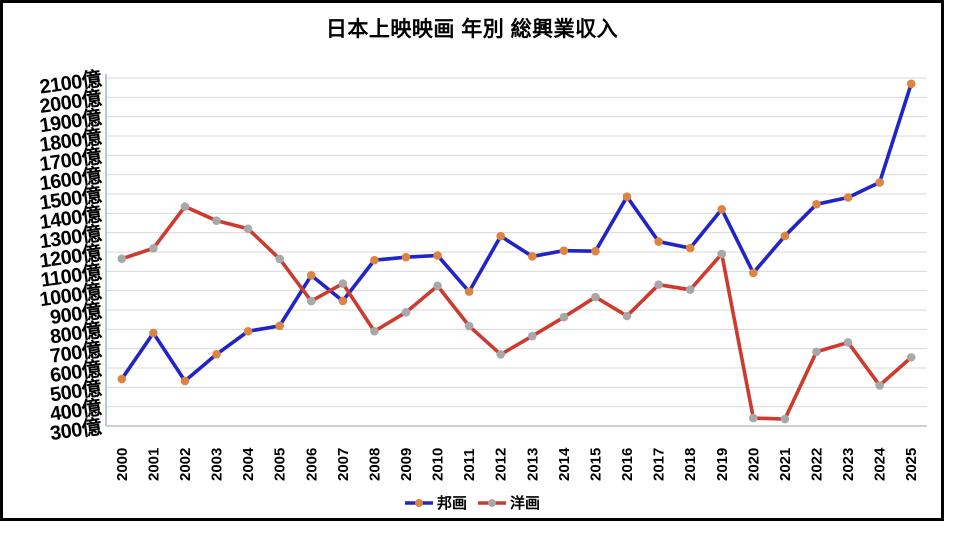 The height and width of the screenshot is (539, 961). What do you see at coordinates (185, 464) in the screenshot?
I see `x-tick-label: 2002` at bounding box center [185, 464].